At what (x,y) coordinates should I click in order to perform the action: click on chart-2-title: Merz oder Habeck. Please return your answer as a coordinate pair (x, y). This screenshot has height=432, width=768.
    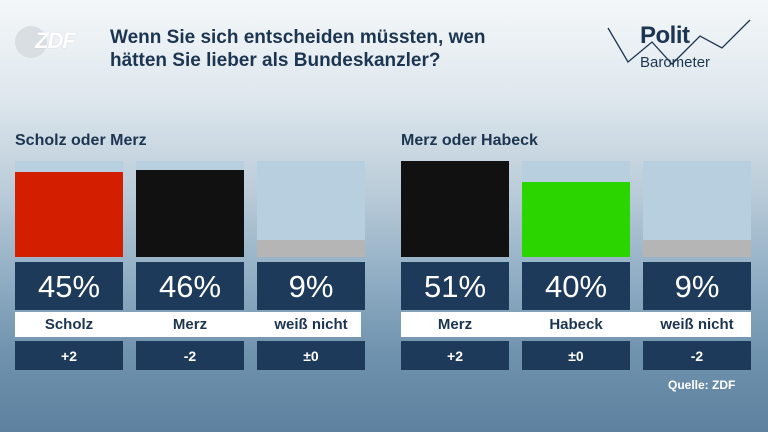
    Looking at the image, I should click on (469, 140).